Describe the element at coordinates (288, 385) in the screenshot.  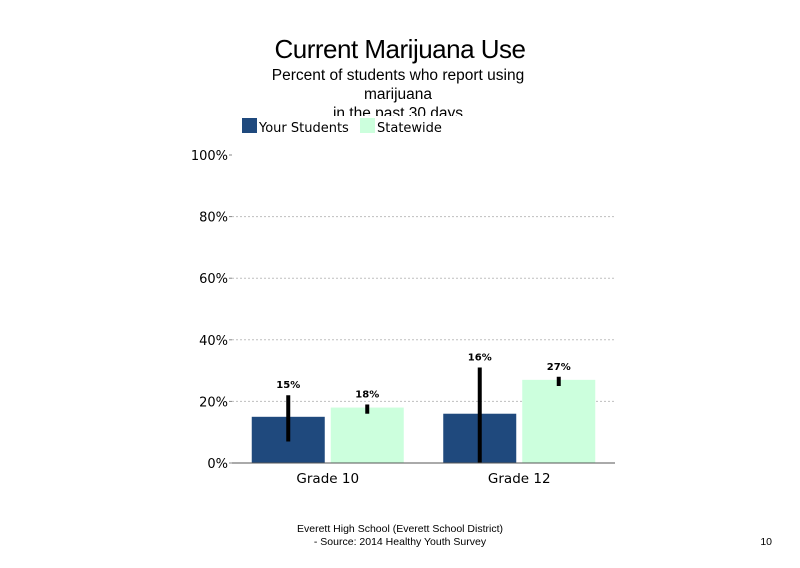
I see `data-label: 15%` at that location.